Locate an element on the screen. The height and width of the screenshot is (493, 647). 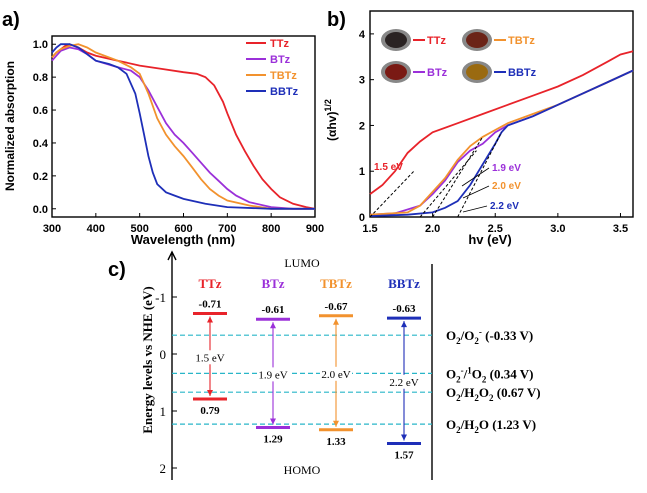
panel-b-gap-annotation: 1.5 eV is located at coordinates (388, 167).